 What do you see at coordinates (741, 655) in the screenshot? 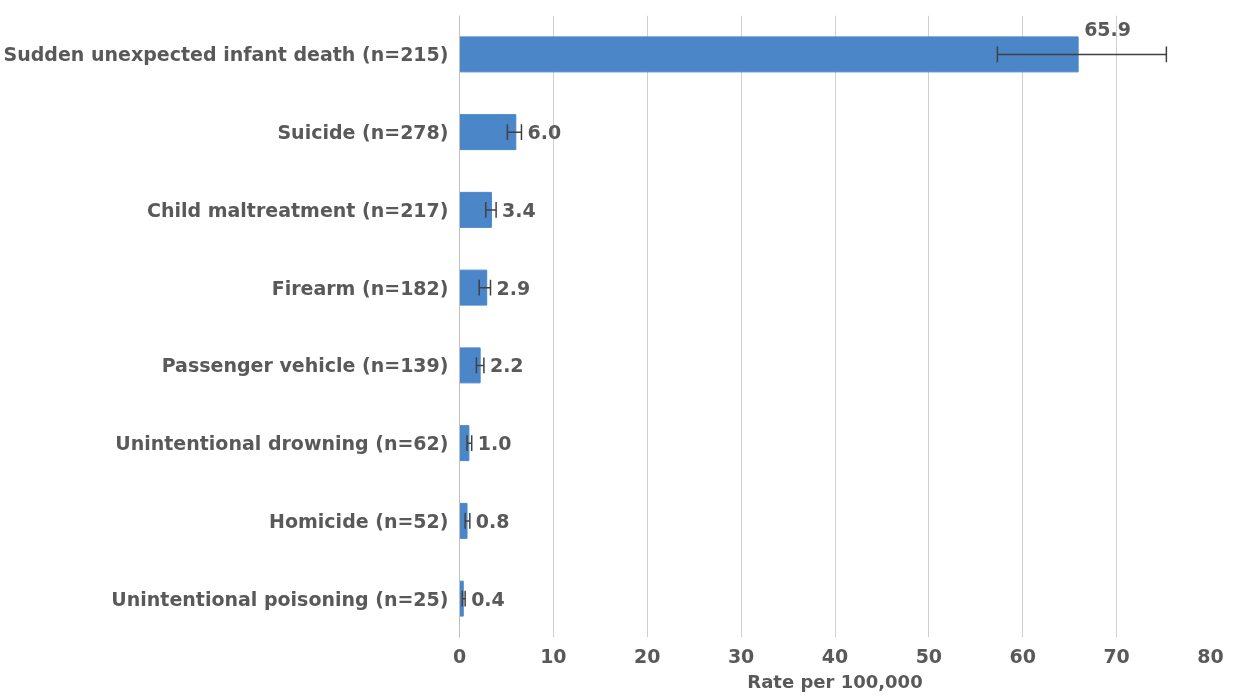
I see `x-tick-label: 30` at bounding box center [741, 655].